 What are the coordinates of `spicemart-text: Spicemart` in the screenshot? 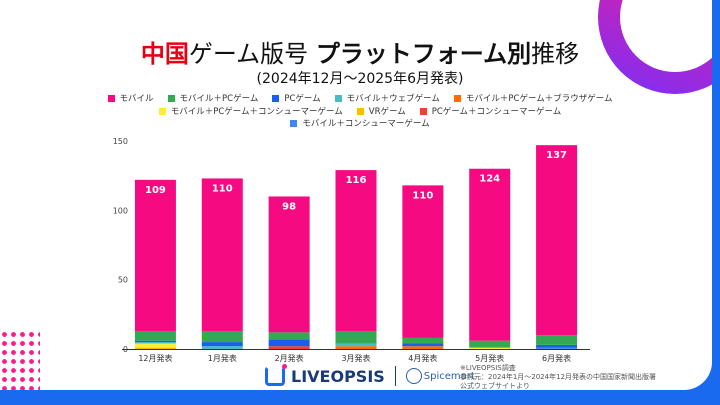 It's located at (449, 376).